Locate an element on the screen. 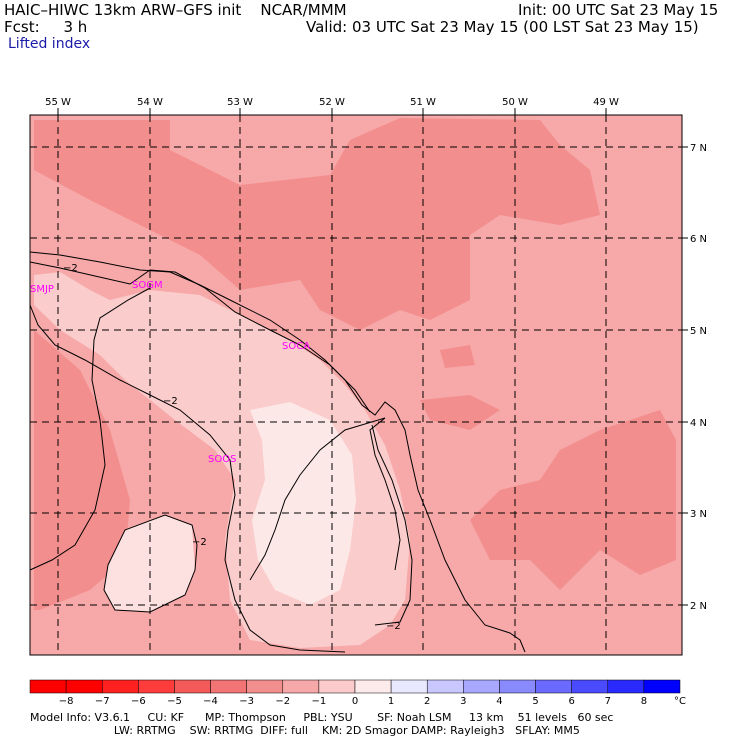  station-smjp: SMJP is located at coordinates (42, 289).